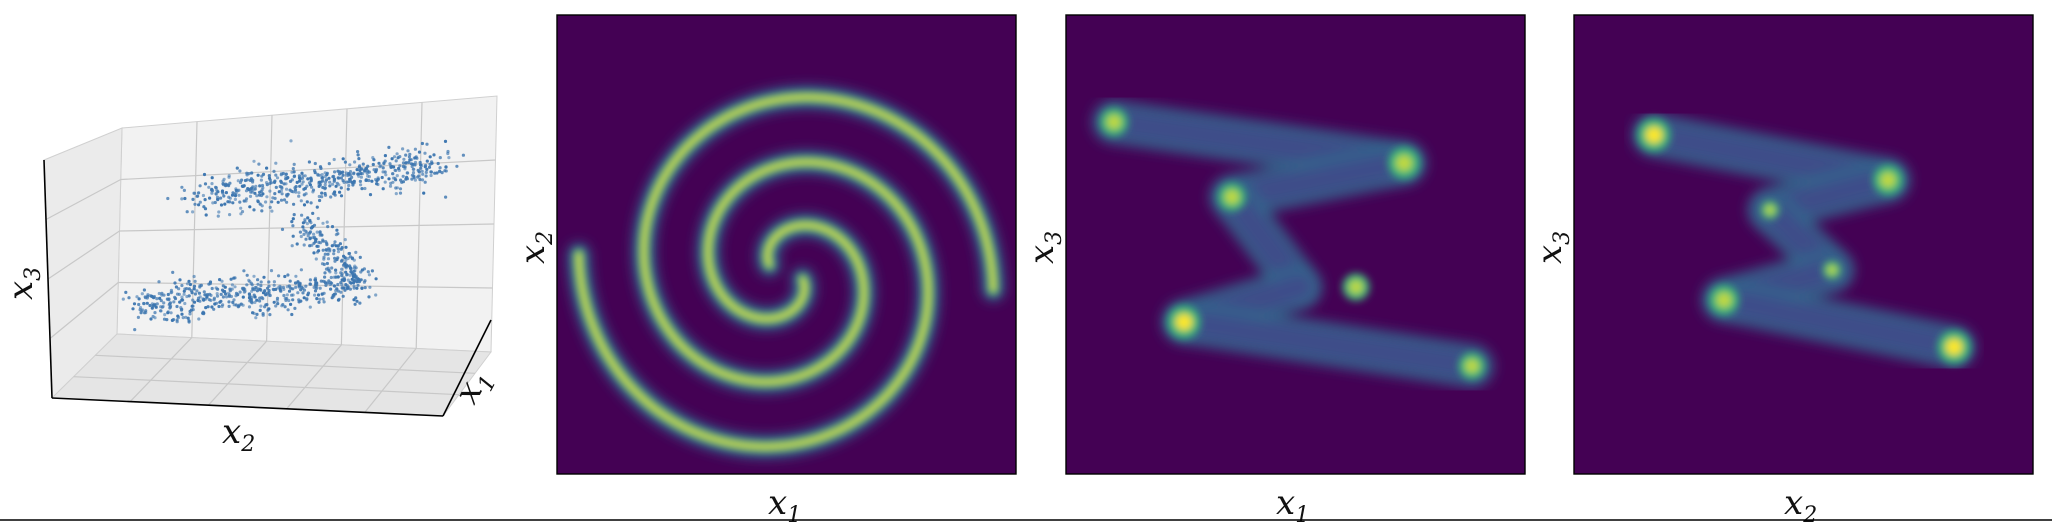  I want to click on zigzag-hotspots-x1x3, so click(1292, 243).